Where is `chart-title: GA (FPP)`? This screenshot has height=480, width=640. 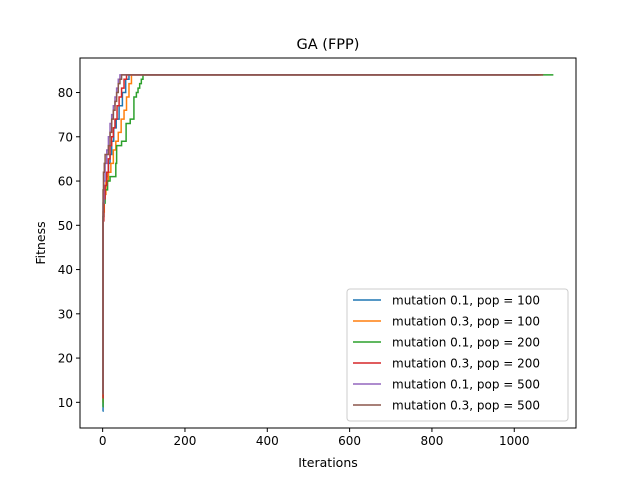
chart-title: GA (FPP) is located at coordinates (328, 45).